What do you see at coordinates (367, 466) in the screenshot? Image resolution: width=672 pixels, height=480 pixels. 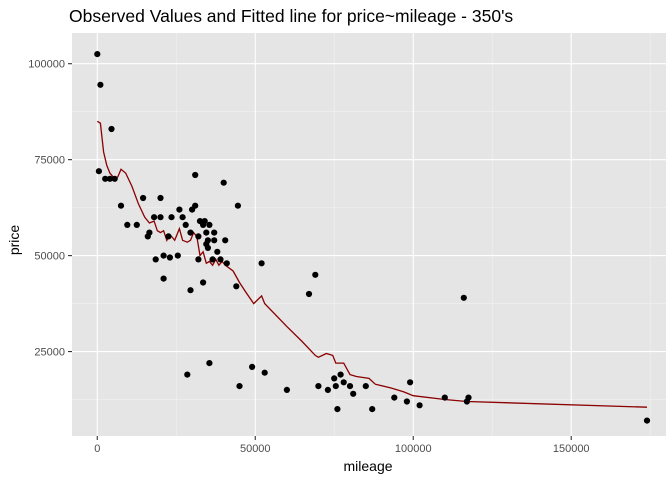 I see `x-axis-title: mileage` at bounding box center [367, 466].